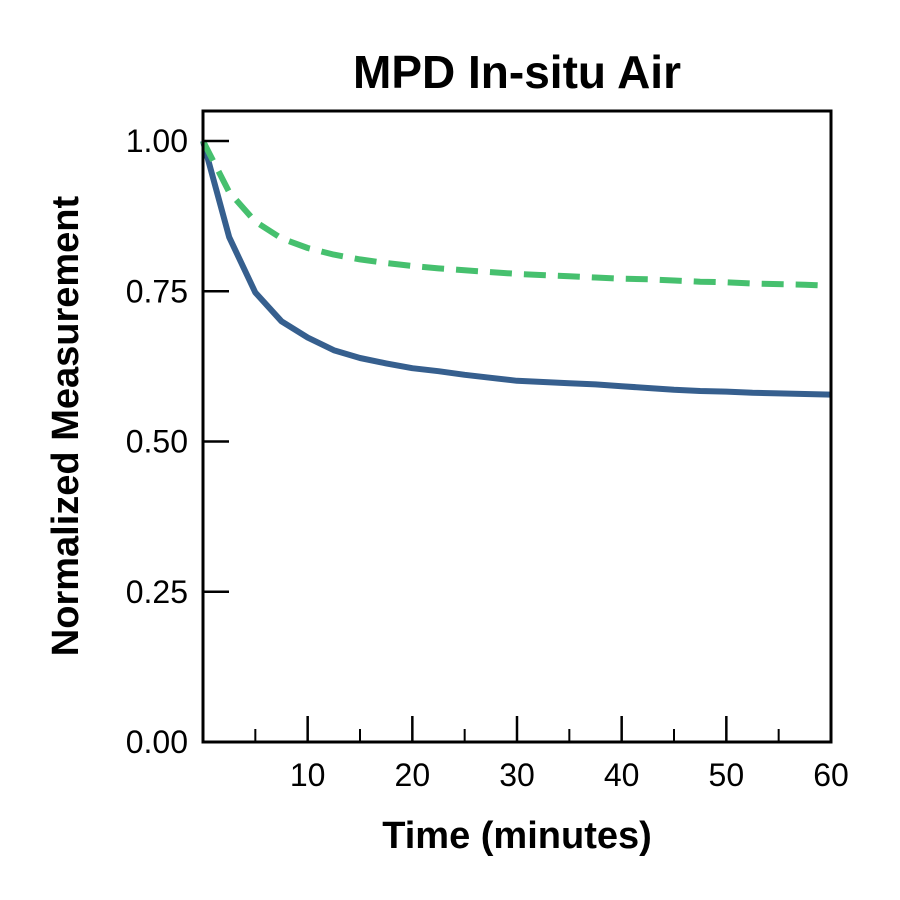 The width and height of the screenshot is (900, 900). I want to click on x-tick-label: 40, so click(622, 775).